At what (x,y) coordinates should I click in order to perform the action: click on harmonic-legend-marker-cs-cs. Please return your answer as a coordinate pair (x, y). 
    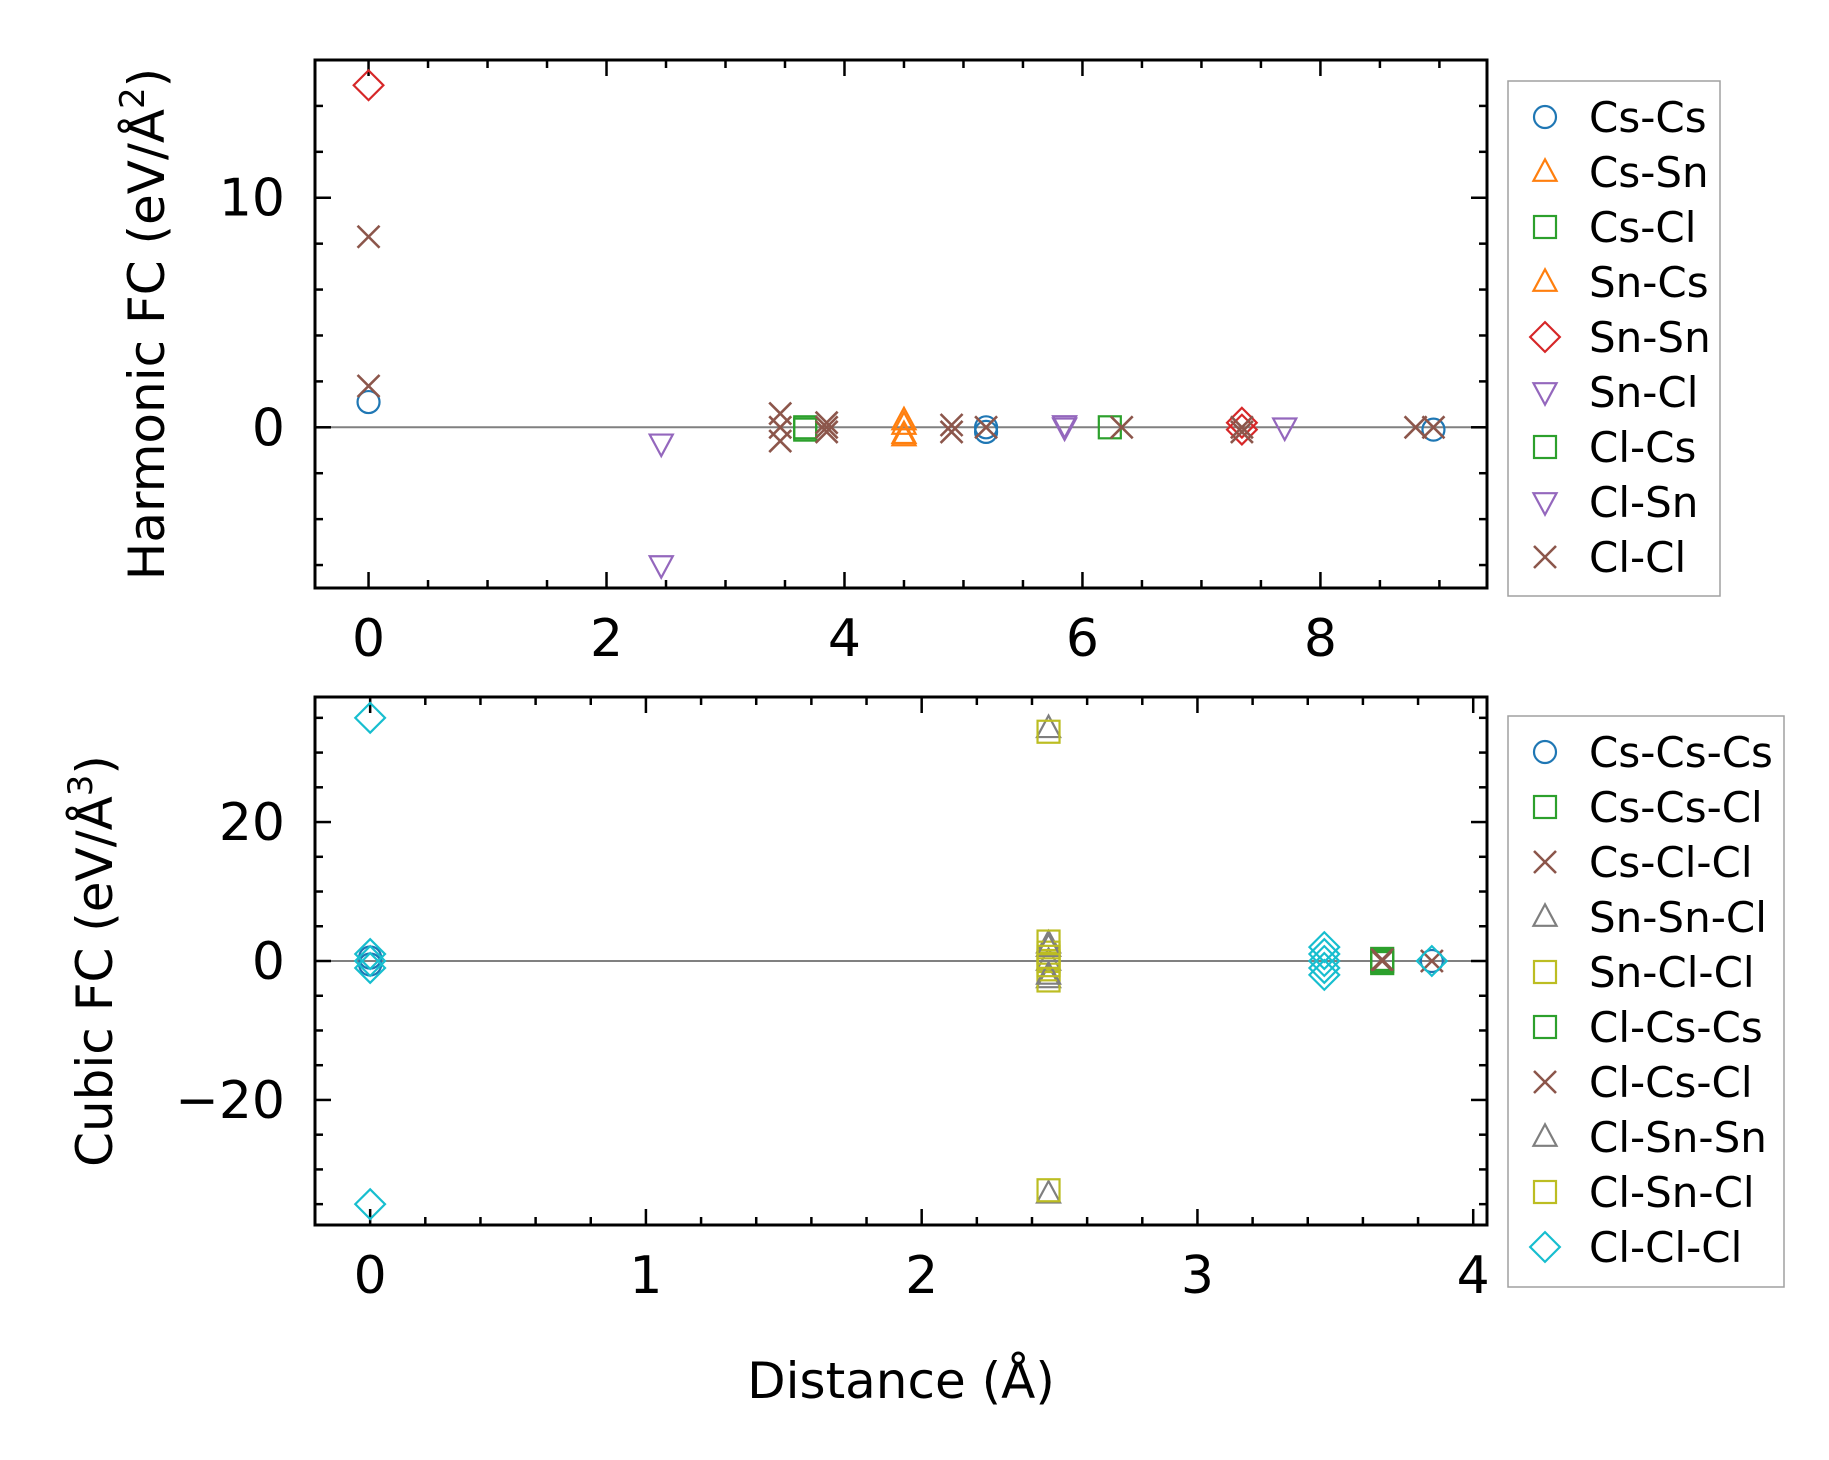
    Looking at the image, I should click on (1545, 117).